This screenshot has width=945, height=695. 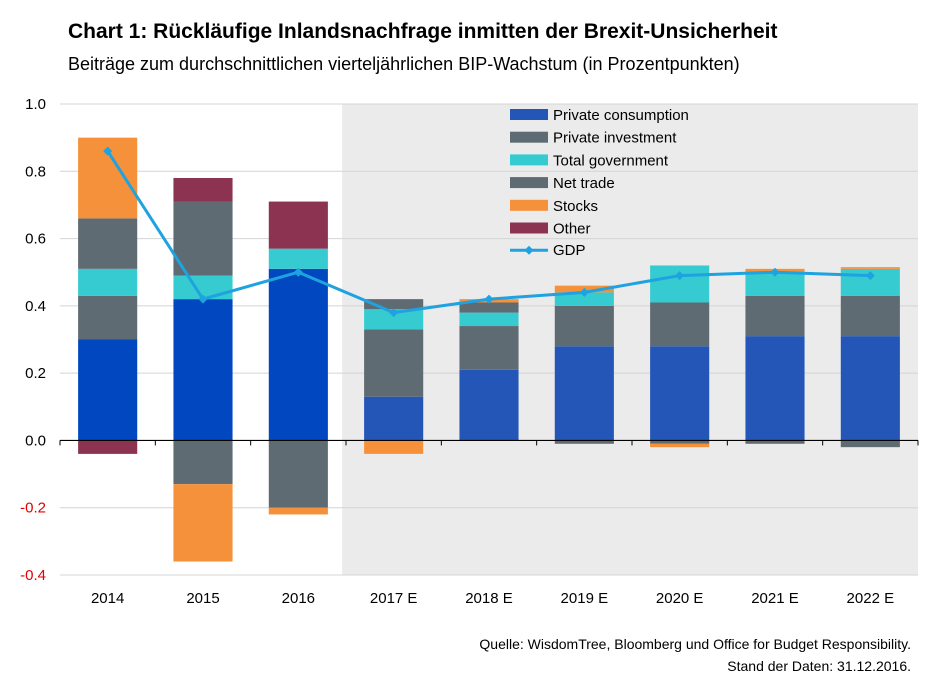 I want to click on legend-swatch-net-trade, so click(x=529, y=183).